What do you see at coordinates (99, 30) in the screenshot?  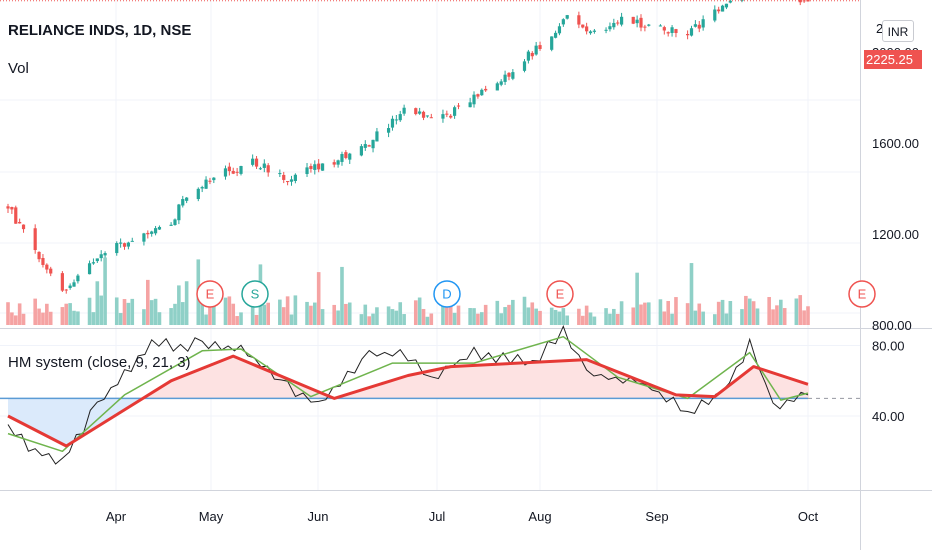 I see `symbol-title: RELIANCE INDS, 1D, NSE` at bounding box center [99, 30].